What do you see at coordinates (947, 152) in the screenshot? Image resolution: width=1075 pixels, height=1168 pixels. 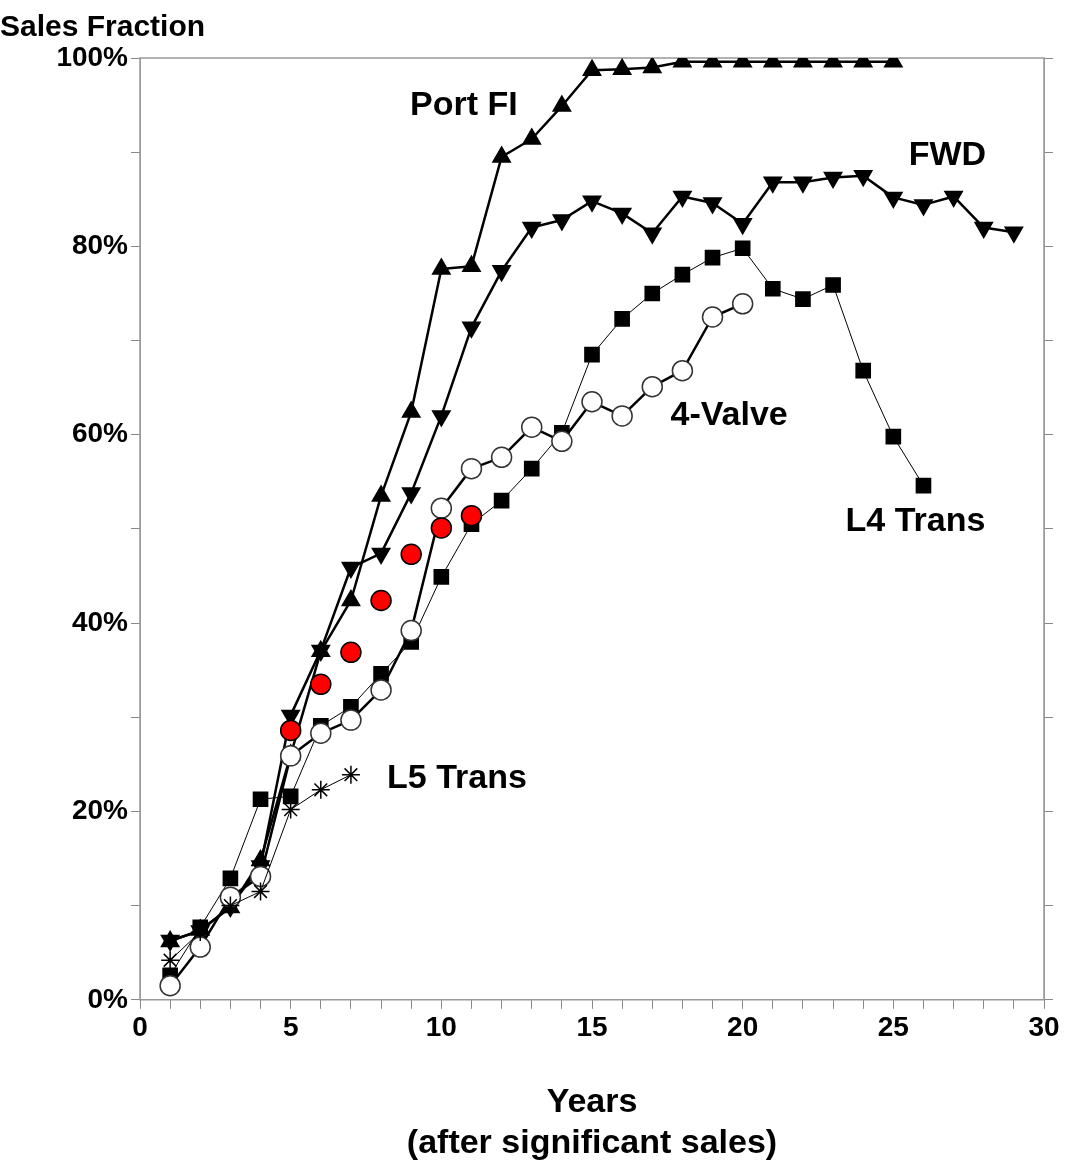 I see `series-label: FWD` at bounding box center [947, 152].